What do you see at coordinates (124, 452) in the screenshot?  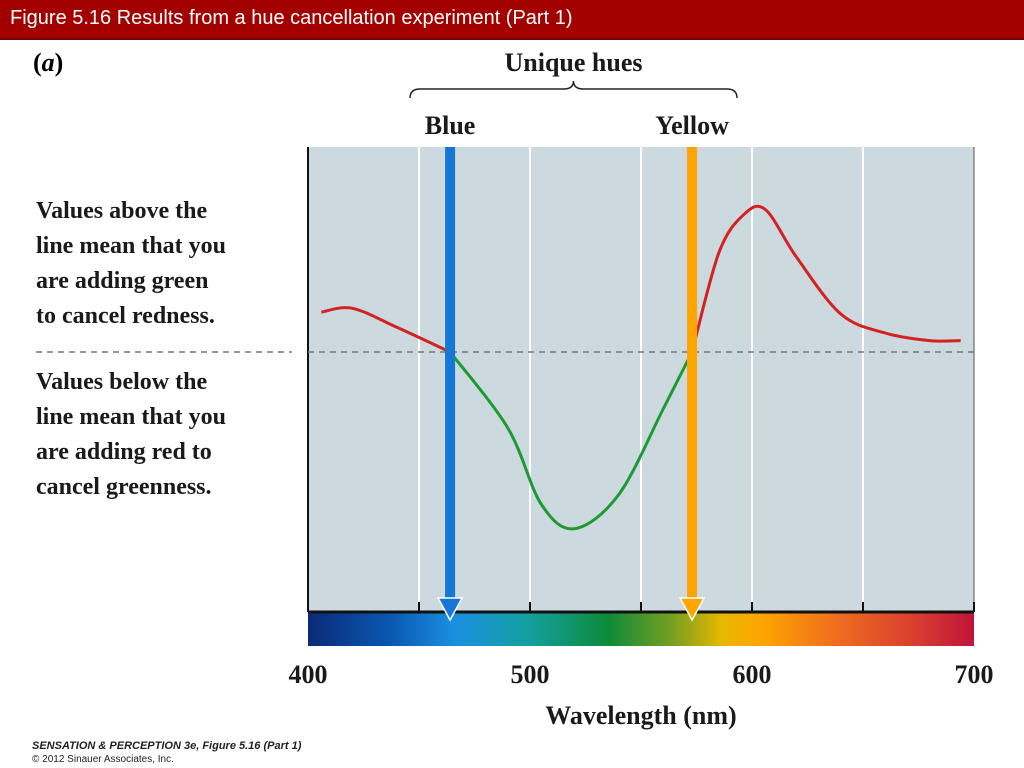 I see `note-below-line-3: are adding red to` at bounding box center [124, 452].